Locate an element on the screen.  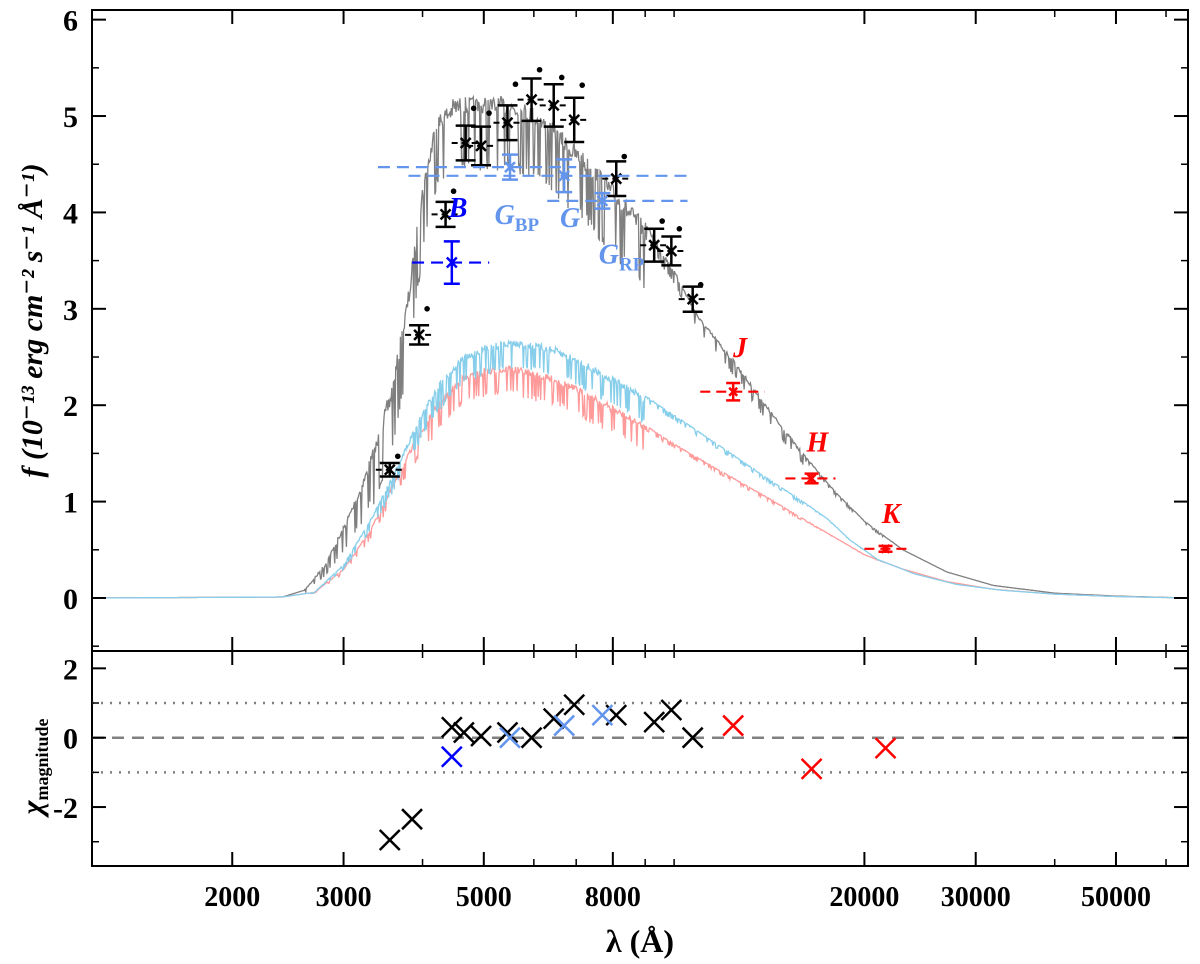
flux-axis-title: f (10⁻¹³ erg cm⁻² s⁻¹ Å⁻¹) is located at coordinates (32, 320).